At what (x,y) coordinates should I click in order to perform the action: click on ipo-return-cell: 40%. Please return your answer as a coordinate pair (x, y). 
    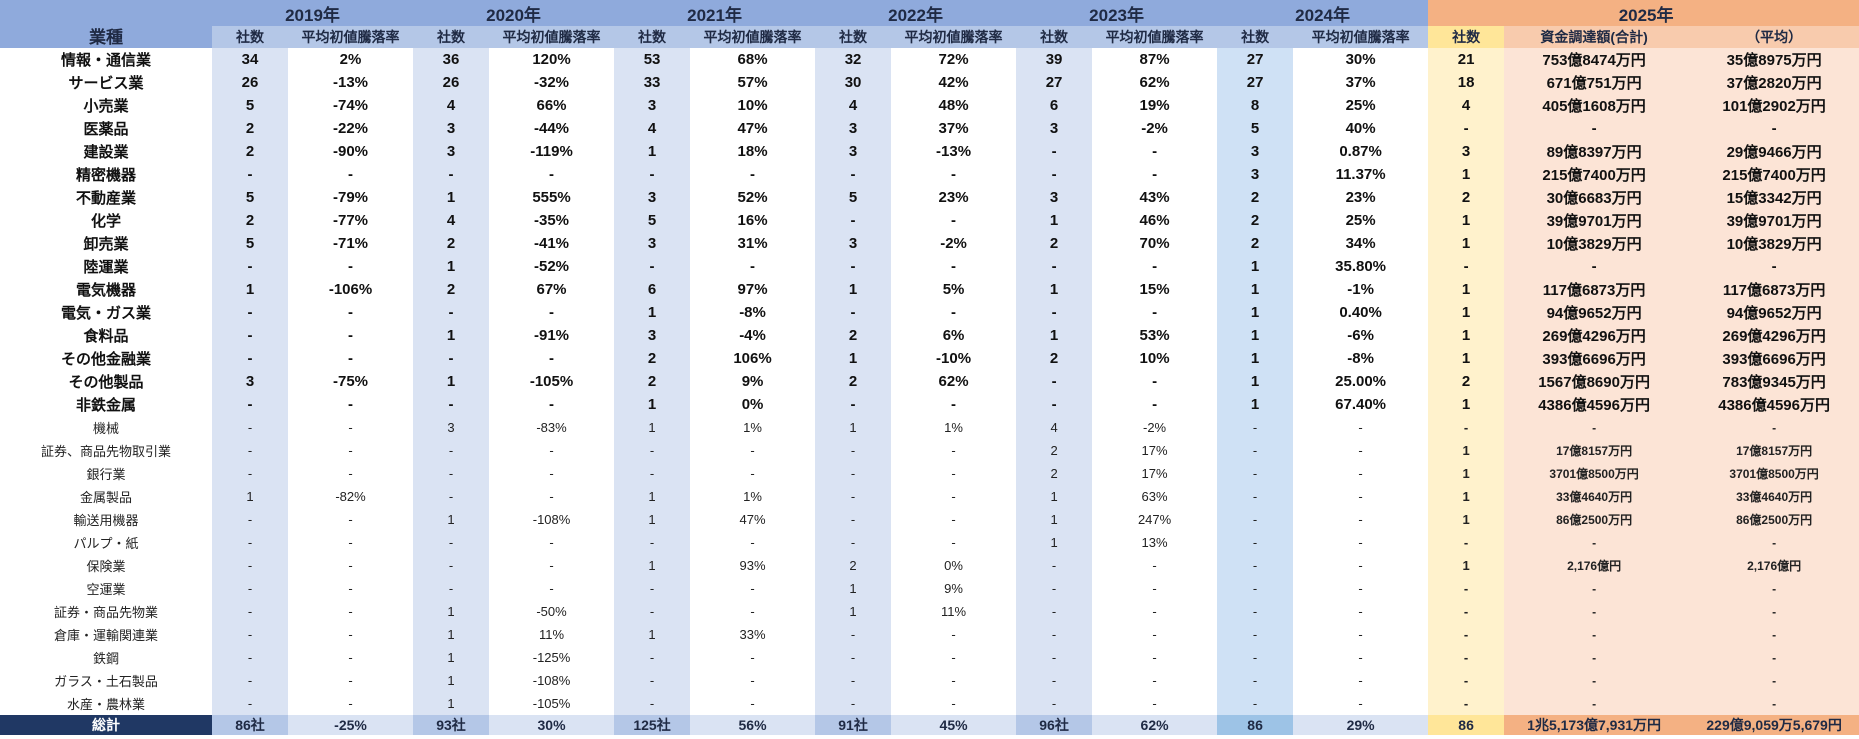
    Looking at the image, I should click on (1361, 128).